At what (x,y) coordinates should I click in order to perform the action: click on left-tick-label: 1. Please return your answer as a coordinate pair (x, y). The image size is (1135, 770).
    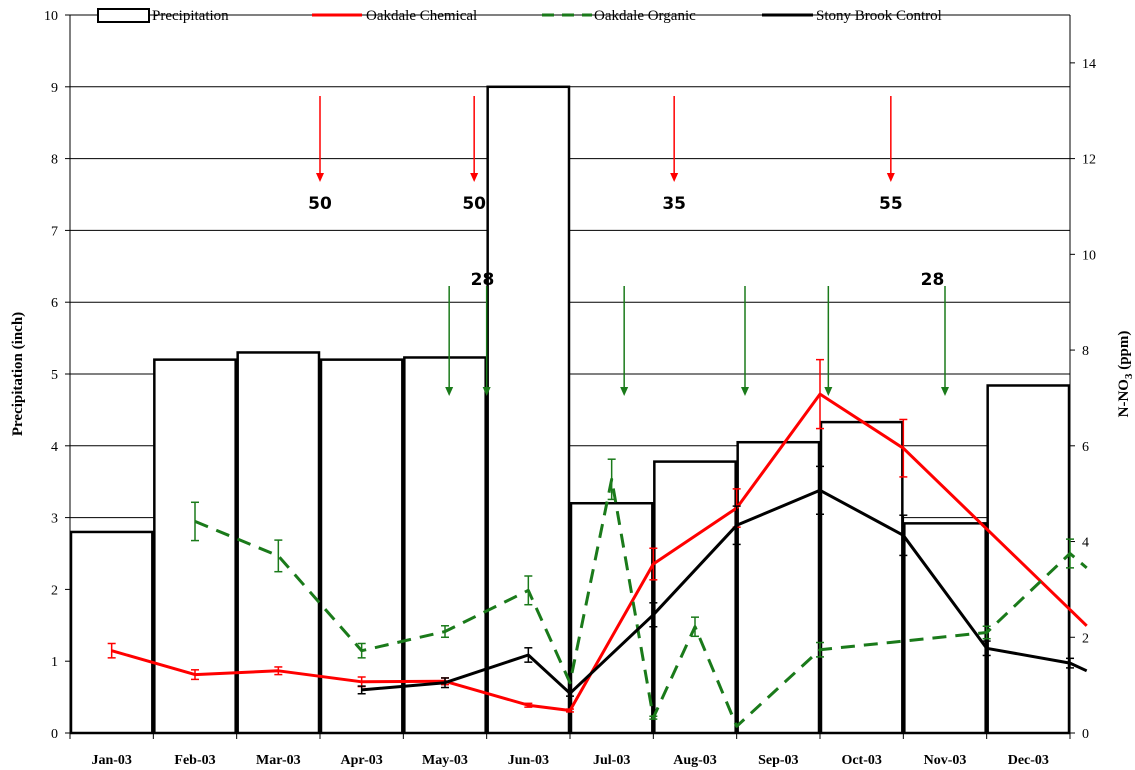
    Looking at the image, I should click on (54, 662).